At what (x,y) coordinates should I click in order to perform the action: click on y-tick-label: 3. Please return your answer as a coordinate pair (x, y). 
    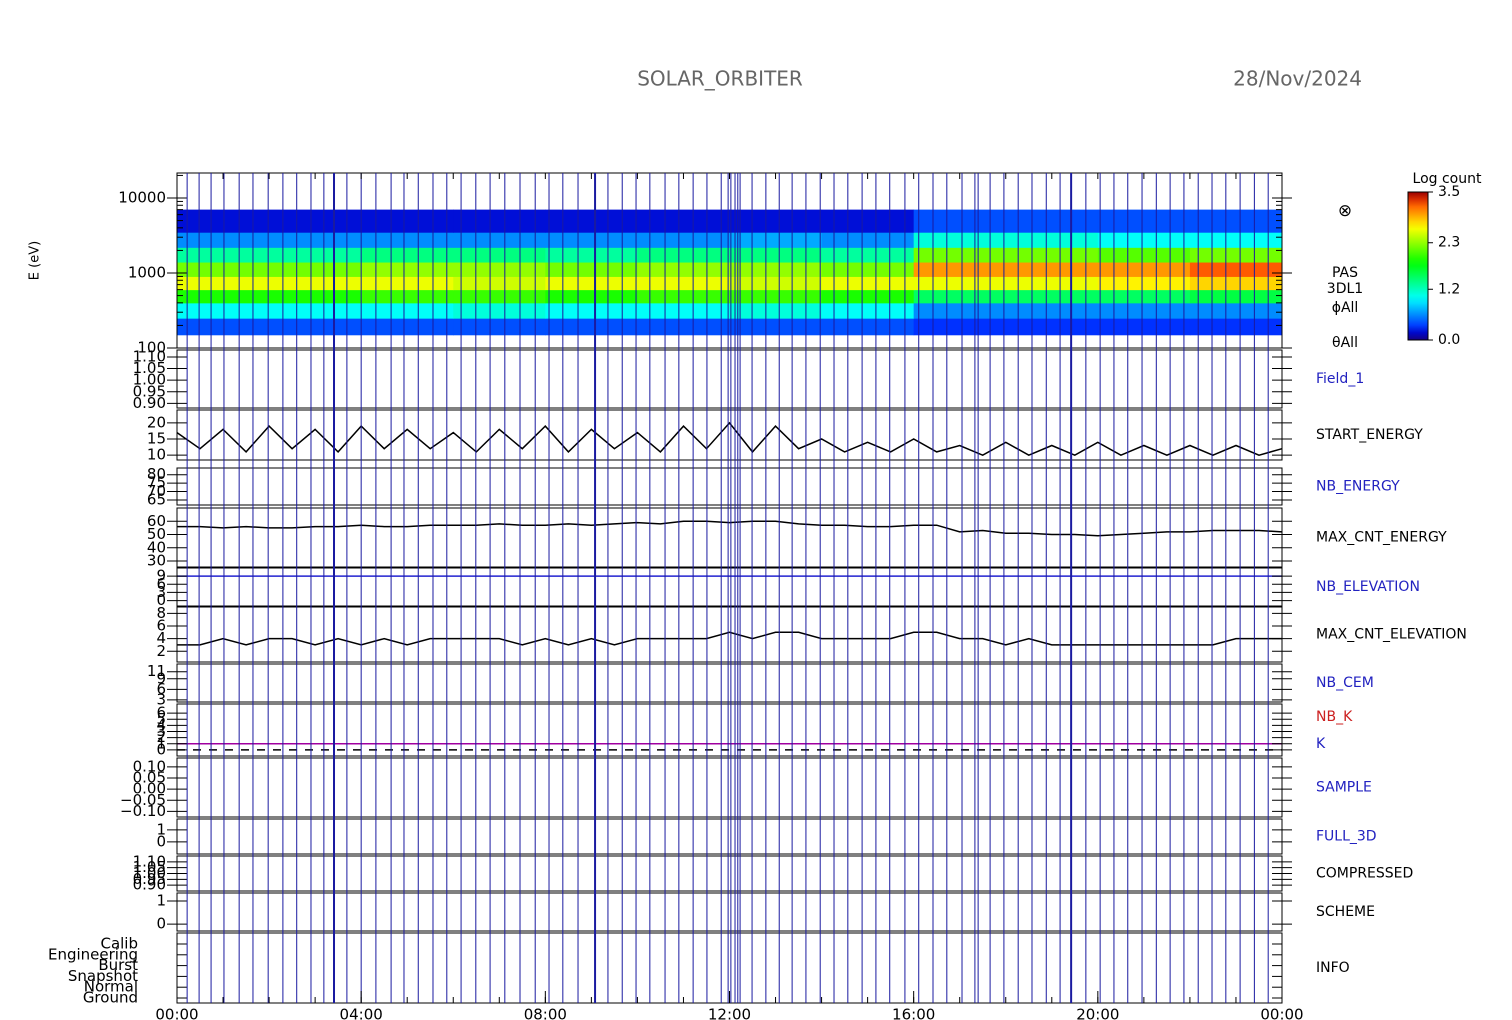
    Looking at the image, I should click on (161, 592).